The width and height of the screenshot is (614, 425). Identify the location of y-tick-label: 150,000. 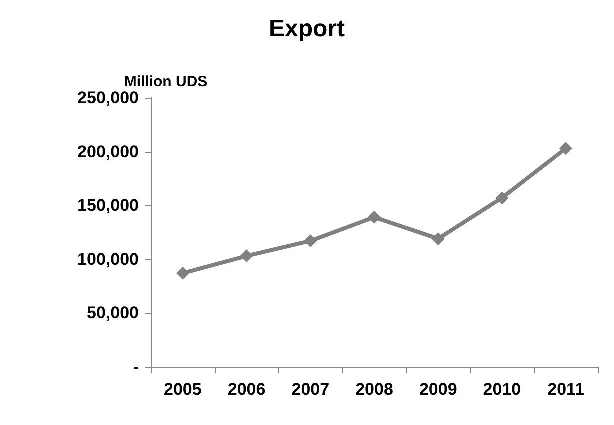
(108, 206).